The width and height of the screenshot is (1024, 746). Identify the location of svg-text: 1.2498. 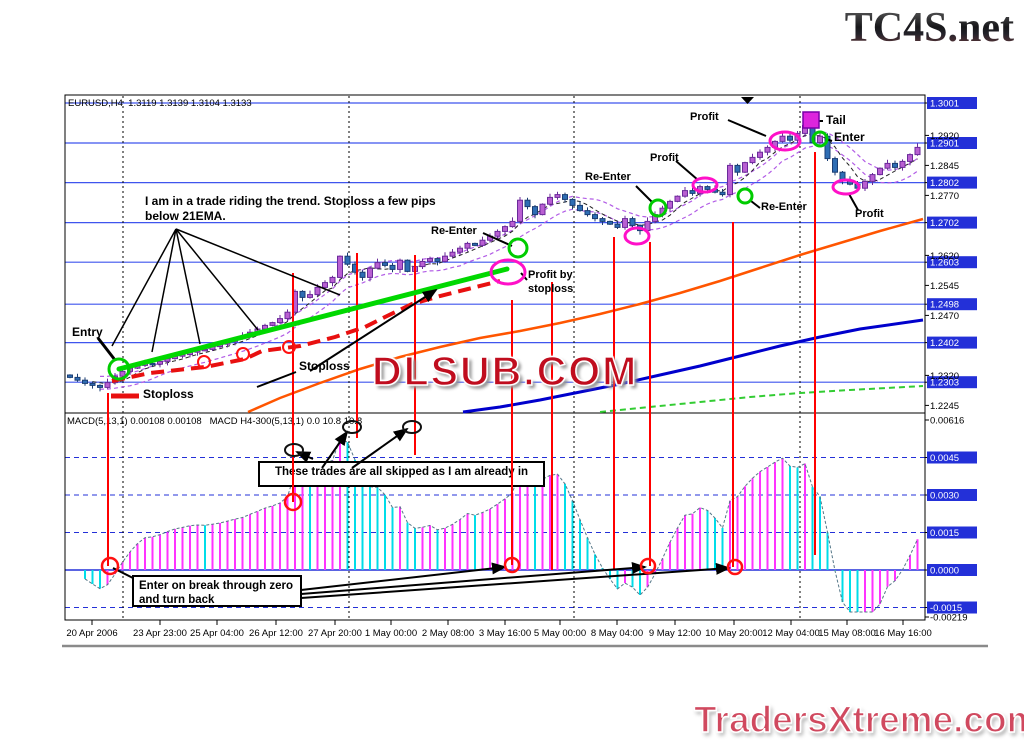
(944, 305).